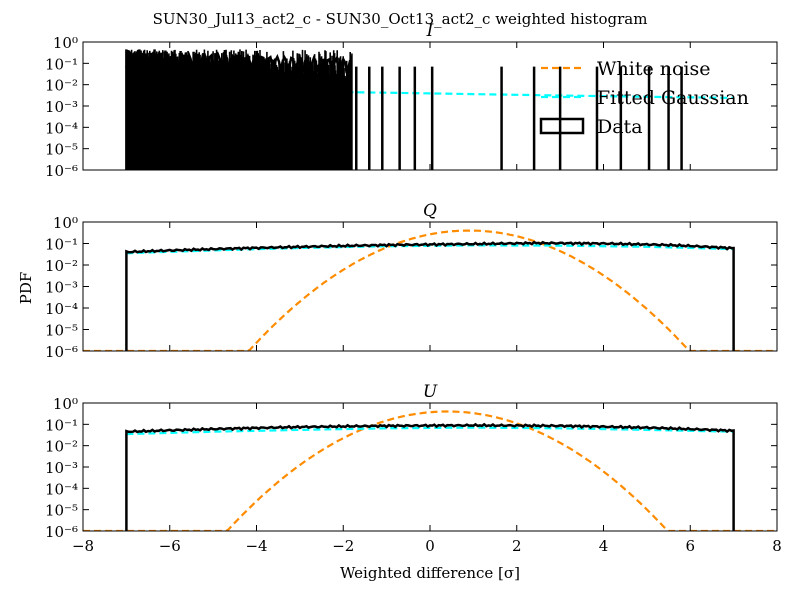 The height and width of the screenshot is (600, 800). What do you see at coordinates (604, 546) in the screenshot?
I see `x-tick-label: 4` at bounding box center [604, 546].